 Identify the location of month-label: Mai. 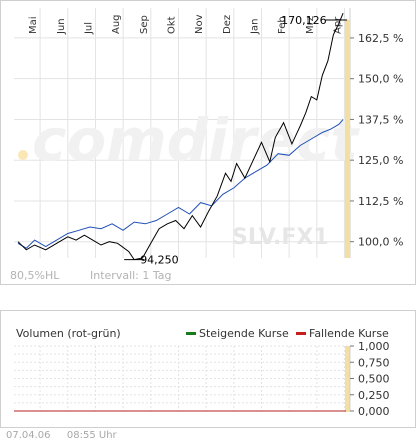
(33, 25).